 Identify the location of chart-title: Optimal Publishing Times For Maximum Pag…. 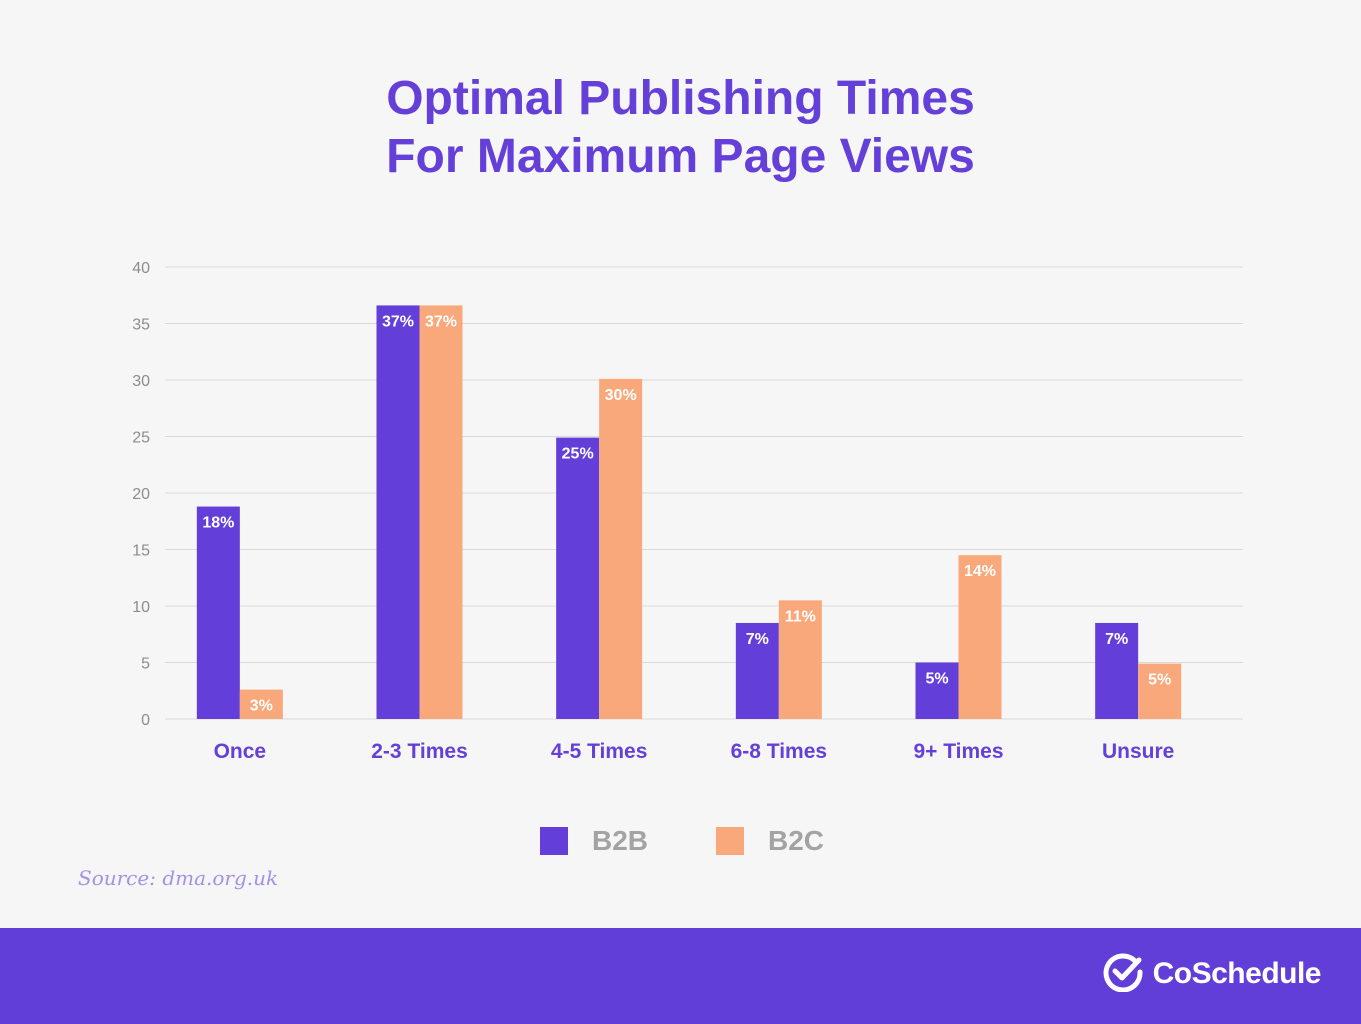
(680, 128).